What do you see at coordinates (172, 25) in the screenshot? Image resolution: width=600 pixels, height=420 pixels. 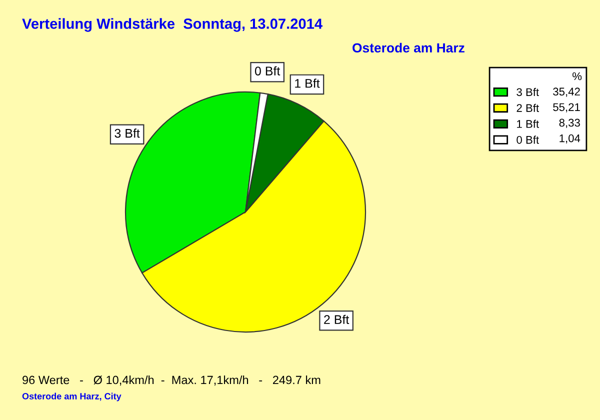 I see `chart-title: Verteilung Windstärke Sonntag, 13.07.2014` at bounding box center [172, 25].